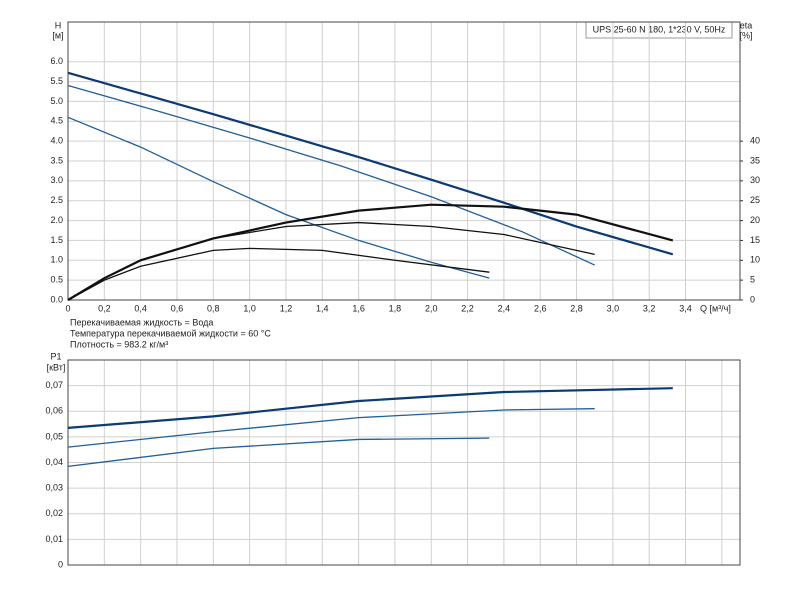 The width and height of the screenshot is (800, 600). What do you see at coordinates (56, 121) in the screenshot?
I see `y-tick-label: 4.5` at bounding box center [56, 121].